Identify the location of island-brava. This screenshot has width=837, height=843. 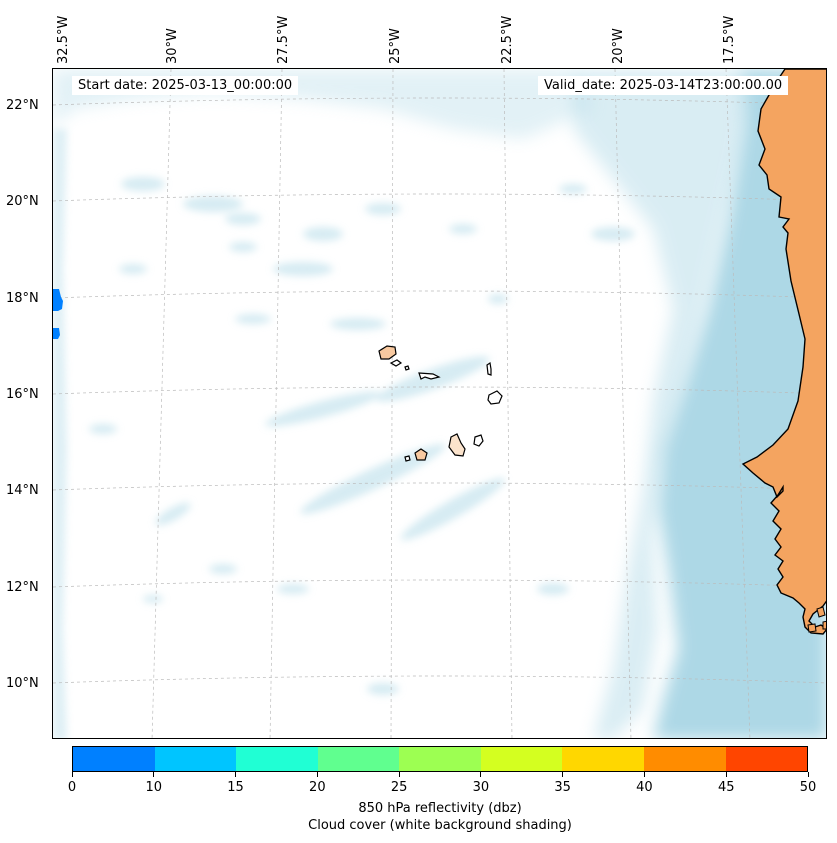
(407, 458).